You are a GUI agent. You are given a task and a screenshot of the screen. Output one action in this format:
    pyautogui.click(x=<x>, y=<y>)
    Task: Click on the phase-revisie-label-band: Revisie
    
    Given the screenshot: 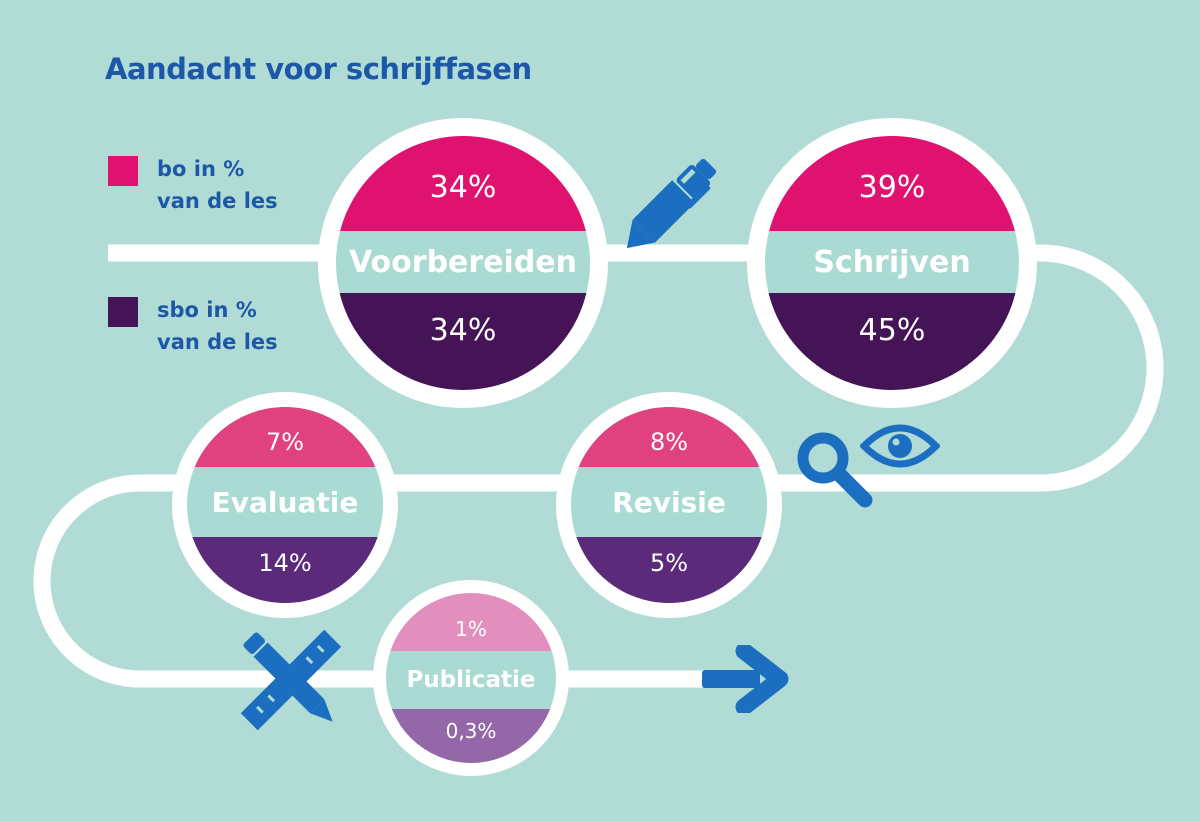 What is the action you would take?
    pyautogui.click(x=669, y=502)
    